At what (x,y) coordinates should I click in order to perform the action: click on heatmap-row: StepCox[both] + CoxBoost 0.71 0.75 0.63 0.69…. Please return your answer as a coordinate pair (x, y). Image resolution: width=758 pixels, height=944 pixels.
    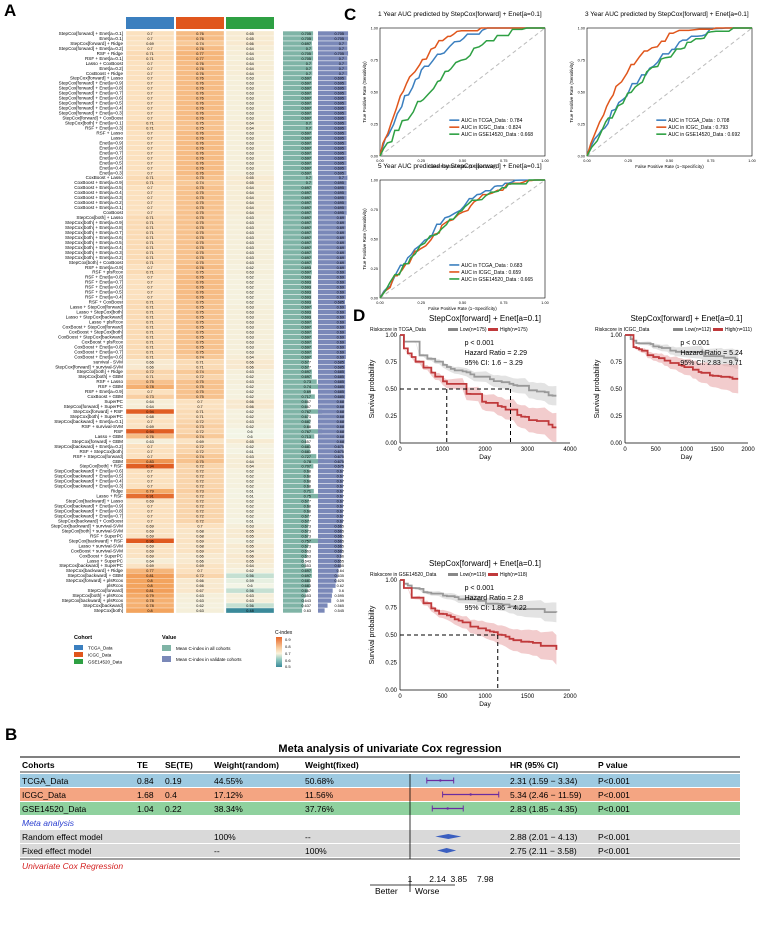
    Looking at the image, I should click on (207, 262).